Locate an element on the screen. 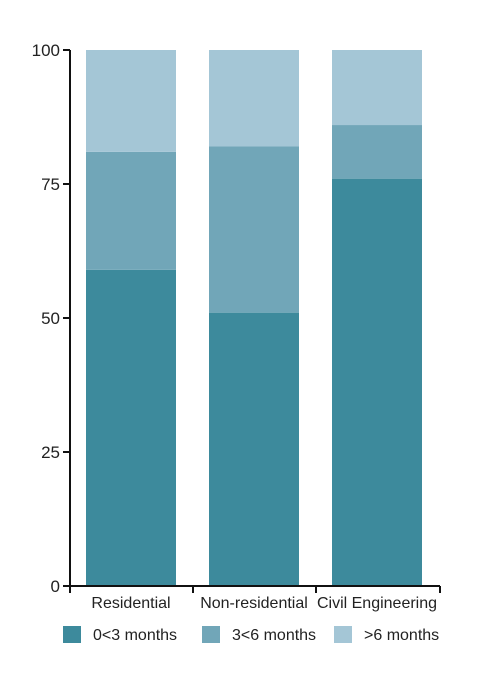  y-tick-label: 50 is located at coordinates (50, 318).